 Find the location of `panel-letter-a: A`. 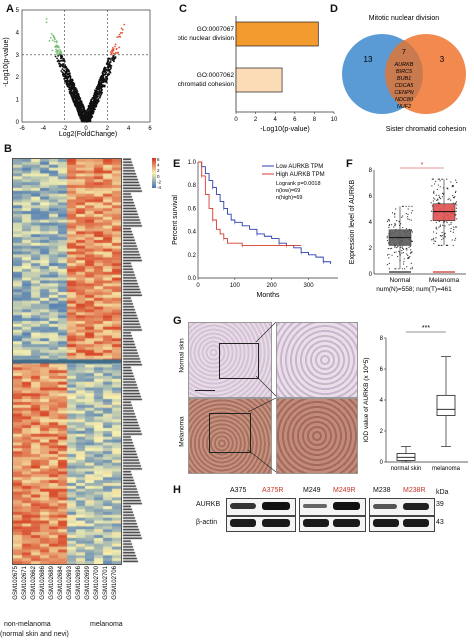

panel-letter-a: A is located at coordinates (10, 9).